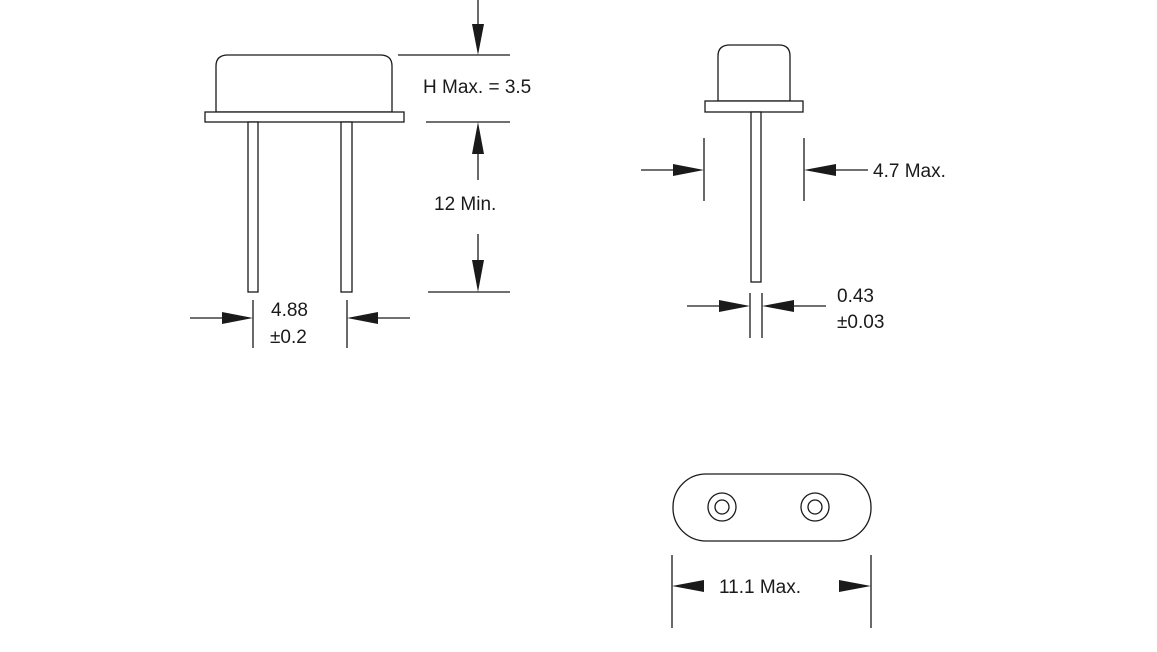 The height and width of the screenshot is (652, 1157). What do you see at coordinates (478, 138) in the screenshot?
I see `lead-length-arrow-up` at bounding box center [478, 138].